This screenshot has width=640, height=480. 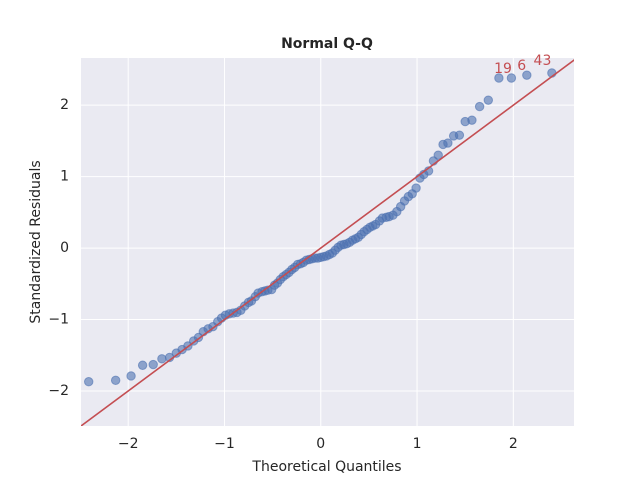 What do you see at coordinates (36, 241) in the screenshot?
I see `y-axis-label: Standardized Residuals` at bounding box center [36, 241].